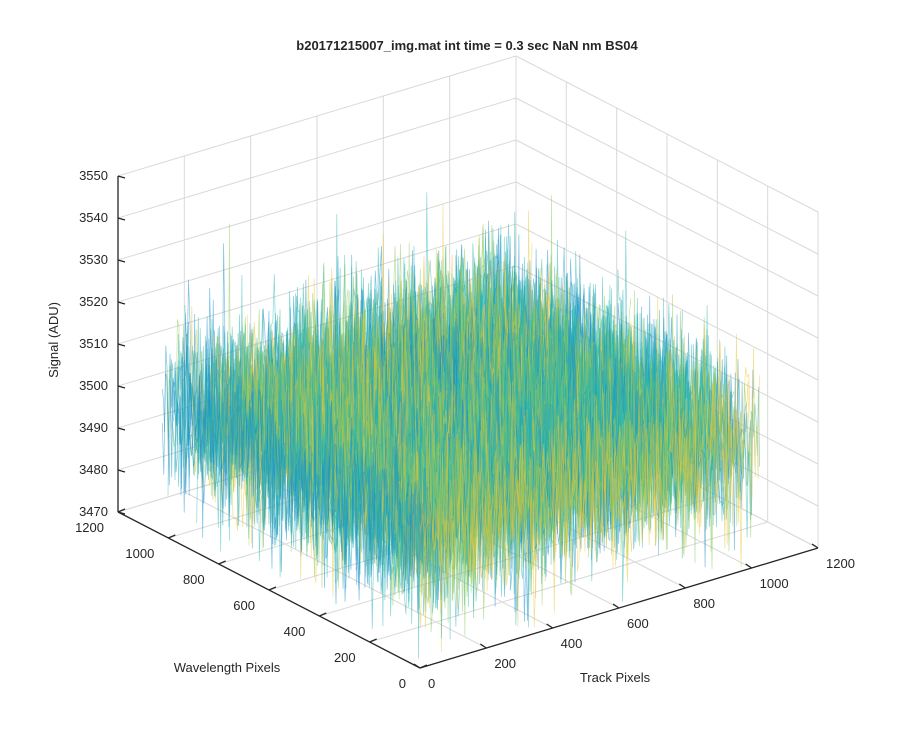  What do you see at coordinates (638, 623) in the screenshot?
I see `x-tick-label: 600` at bounding box center [638, 623].